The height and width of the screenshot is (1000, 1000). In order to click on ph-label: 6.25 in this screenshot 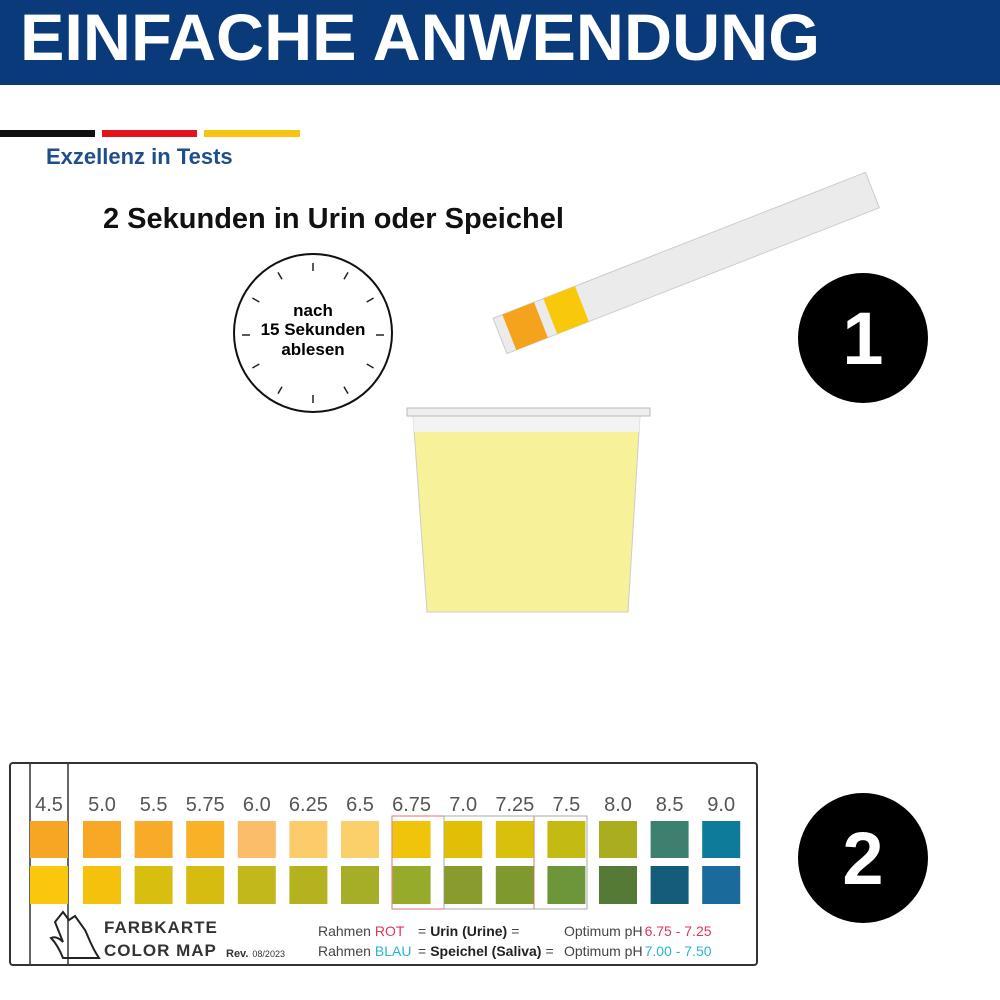, I will do `click(308, 805)`.